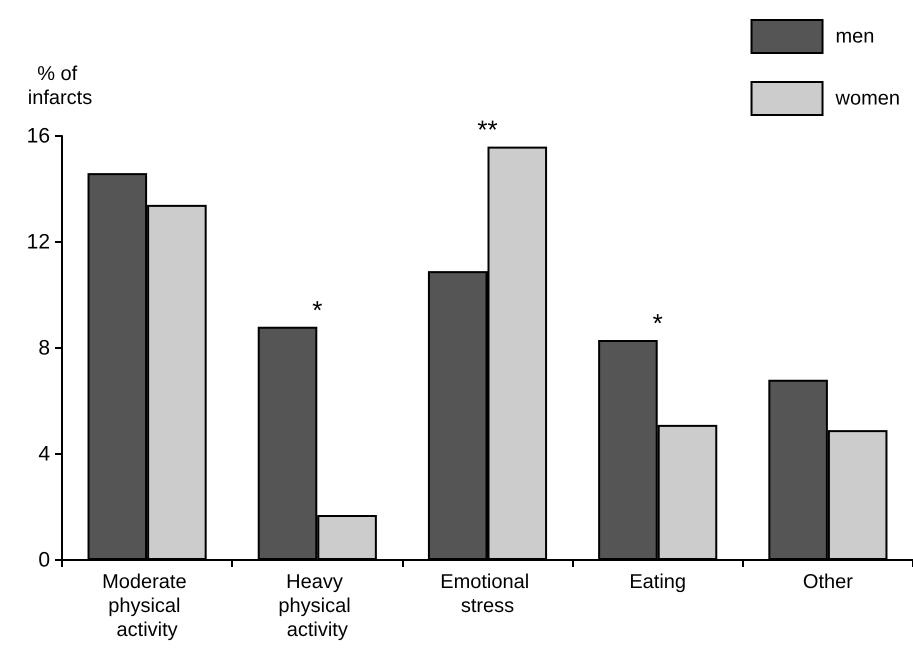  I want to click on legend-label: men, so click(855, 37).